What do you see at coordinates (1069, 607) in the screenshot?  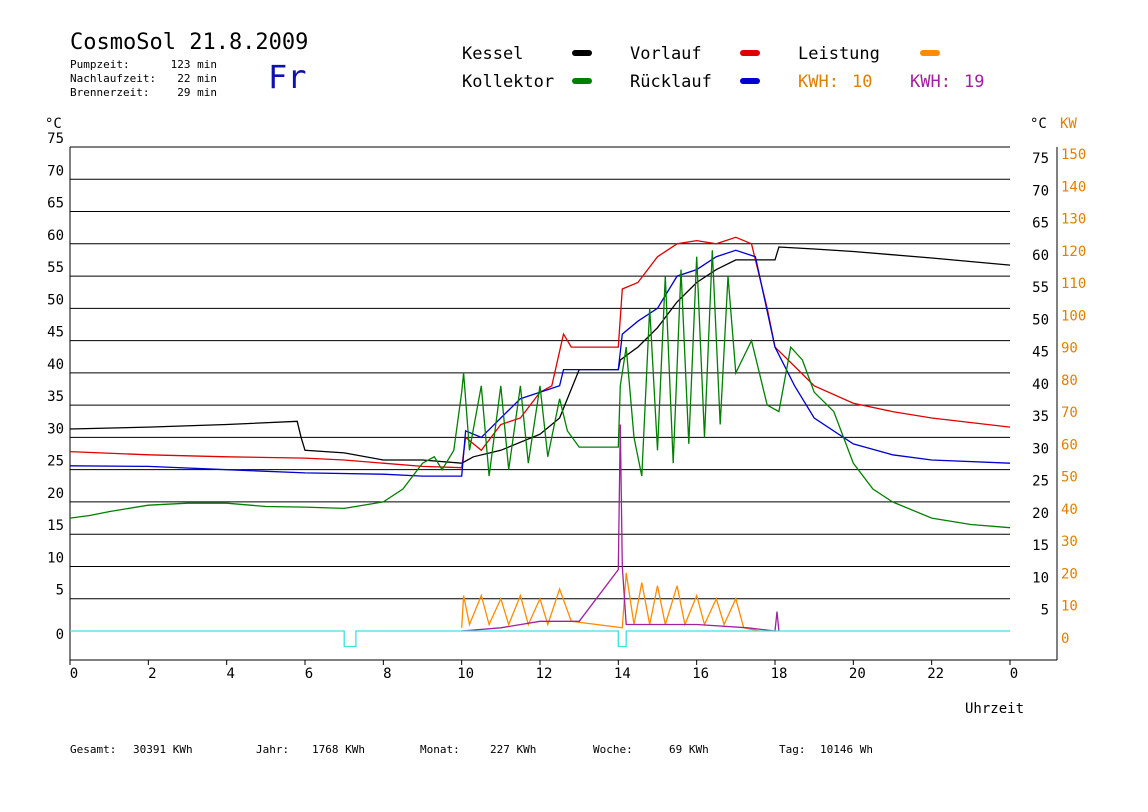 I see `y2-tick-label: 10` at bounding box center [1069, 607].